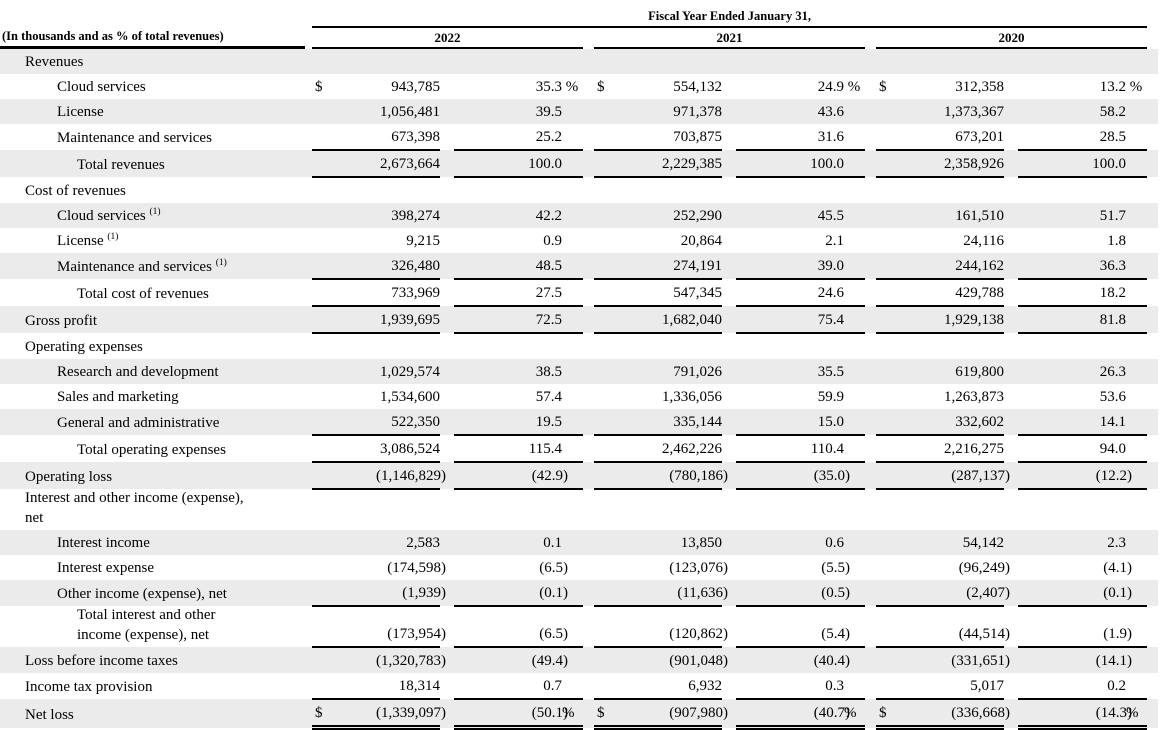 This screenshot has width=1165, height=730. I want to click on amount-cell: (44,514), so click(955, 627).